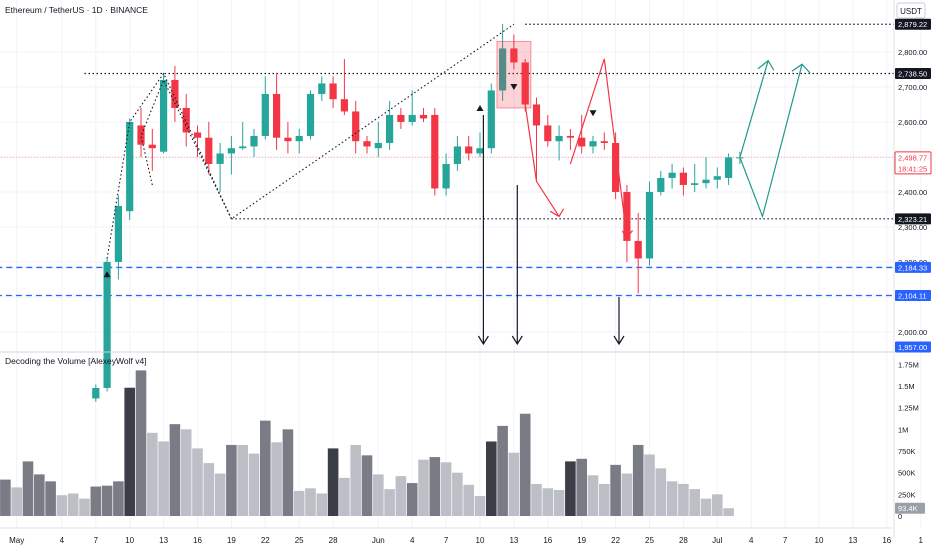 This screenshot has height=550, width=932. I want to click on price-tick-label: 2,400.00, so click(912, 192).